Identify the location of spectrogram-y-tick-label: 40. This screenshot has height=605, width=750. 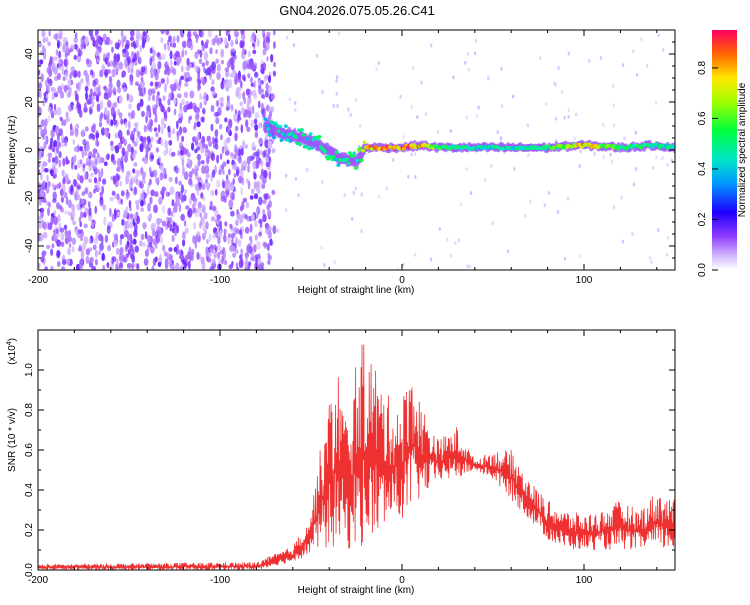
(29, 54).